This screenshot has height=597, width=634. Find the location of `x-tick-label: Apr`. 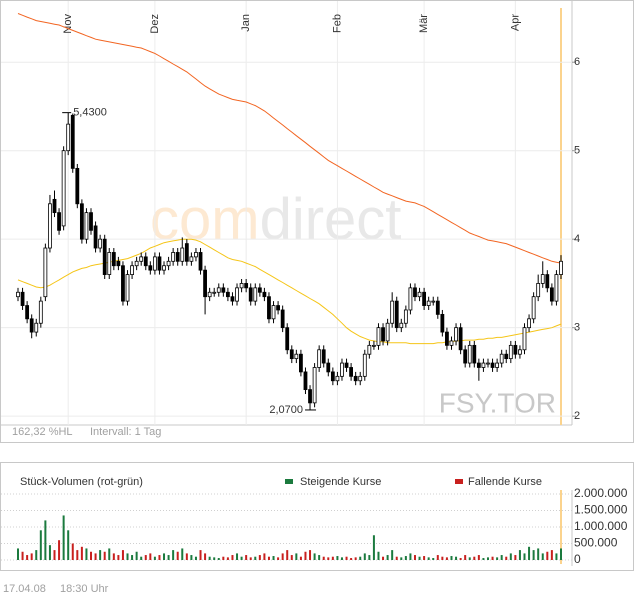

x-tick-label: Apr is located at coordinates (515, 22).